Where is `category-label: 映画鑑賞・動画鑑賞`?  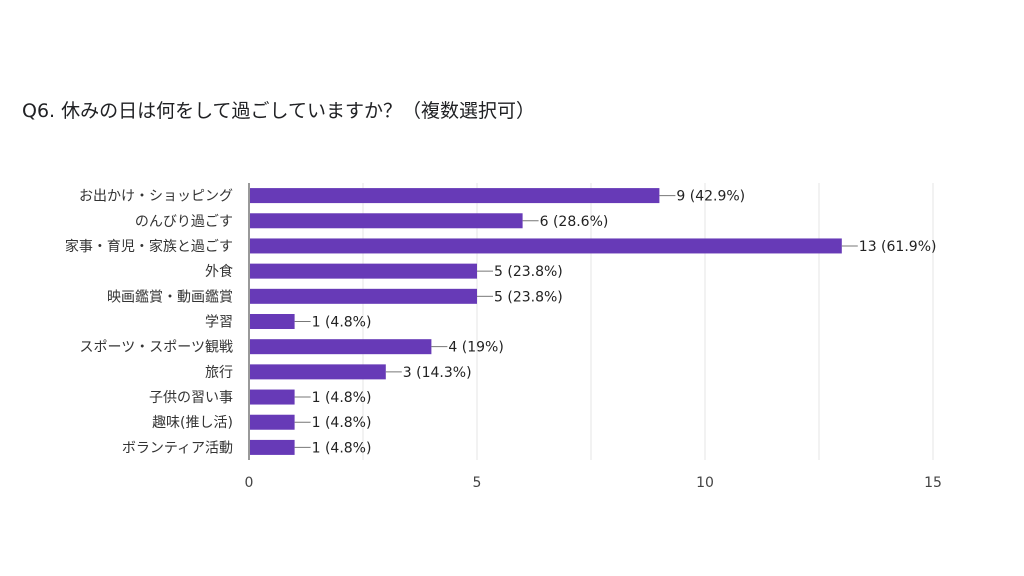
category-label: 映画鑑賞・動画鑑賞 is located at coordinates (170, 296).